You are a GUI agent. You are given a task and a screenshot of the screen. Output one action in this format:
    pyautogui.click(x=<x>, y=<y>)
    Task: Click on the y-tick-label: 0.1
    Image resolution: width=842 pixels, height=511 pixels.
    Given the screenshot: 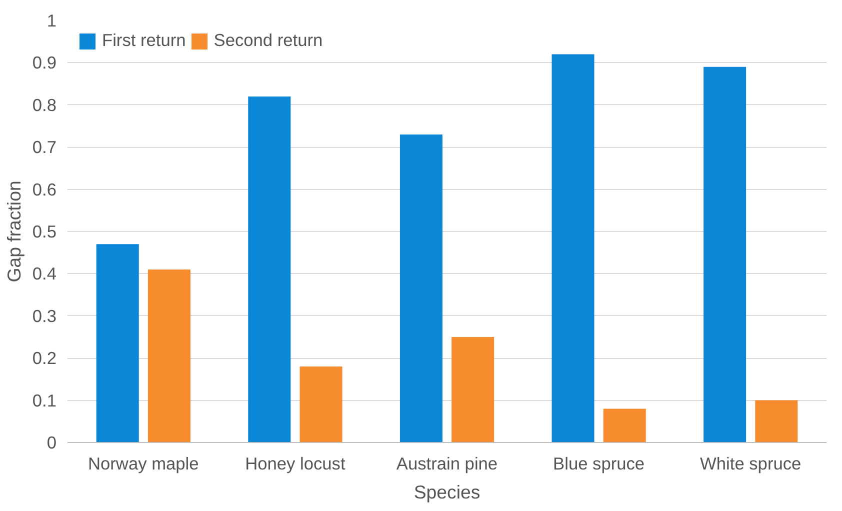 What is the action you would take?
    pyautogui.click(x=44, y=400)
    